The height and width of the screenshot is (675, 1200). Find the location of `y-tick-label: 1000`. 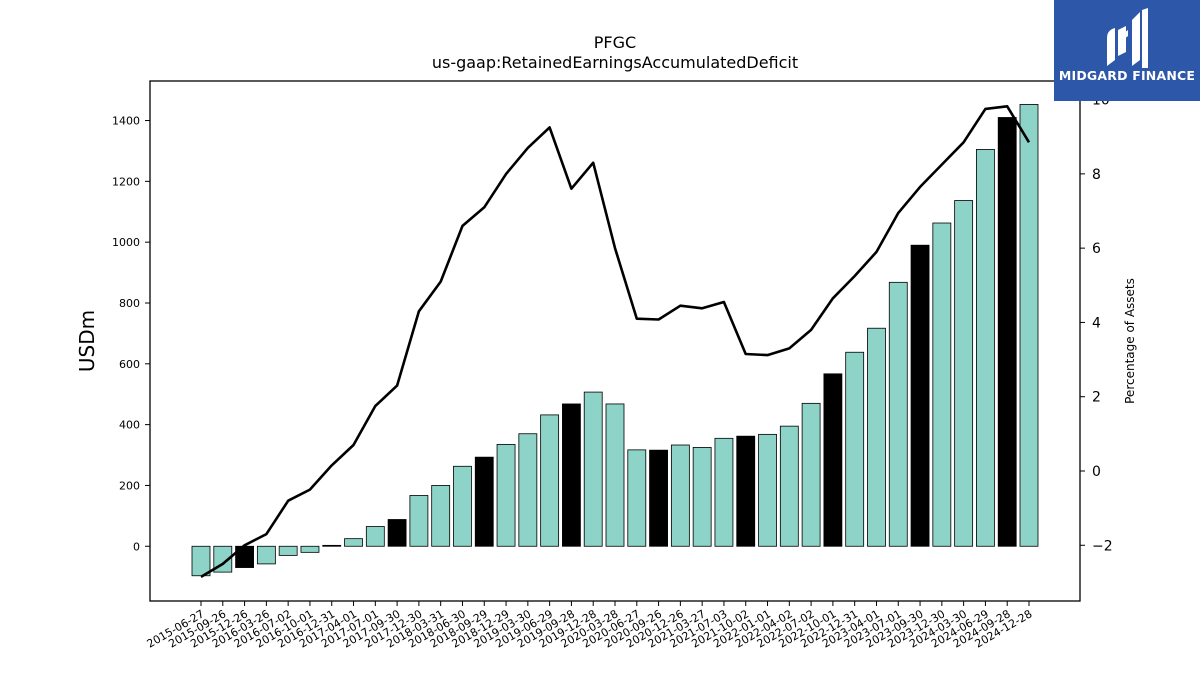

y-tick-label: 1000 is located at coordinates (126, 242).